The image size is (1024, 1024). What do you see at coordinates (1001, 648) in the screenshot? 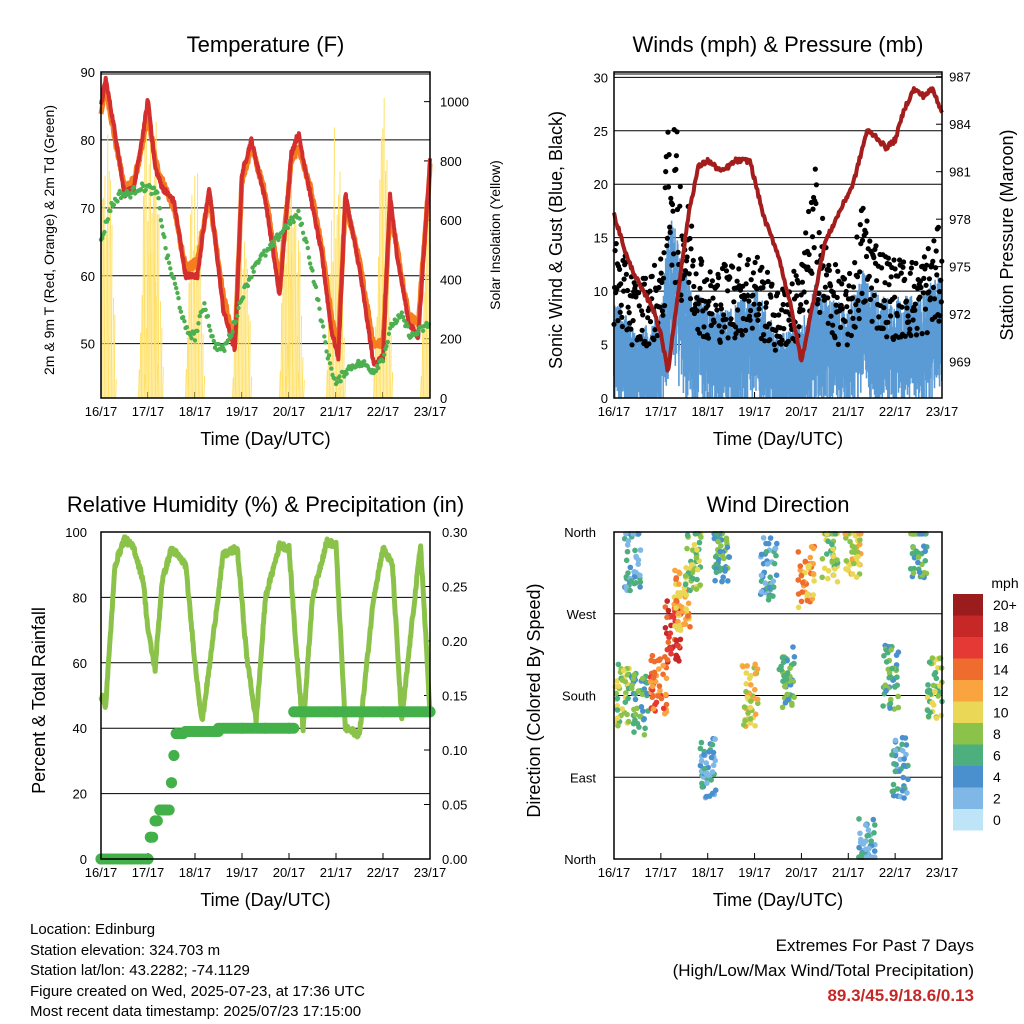
I see `legend-label: 16` at bounding box center [1001, 648].